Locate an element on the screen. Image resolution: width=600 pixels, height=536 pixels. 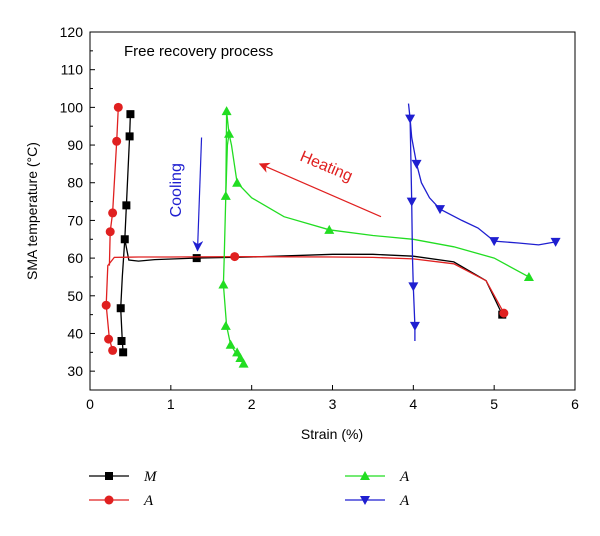
legend-label: M is located at coordinates (150, 477).